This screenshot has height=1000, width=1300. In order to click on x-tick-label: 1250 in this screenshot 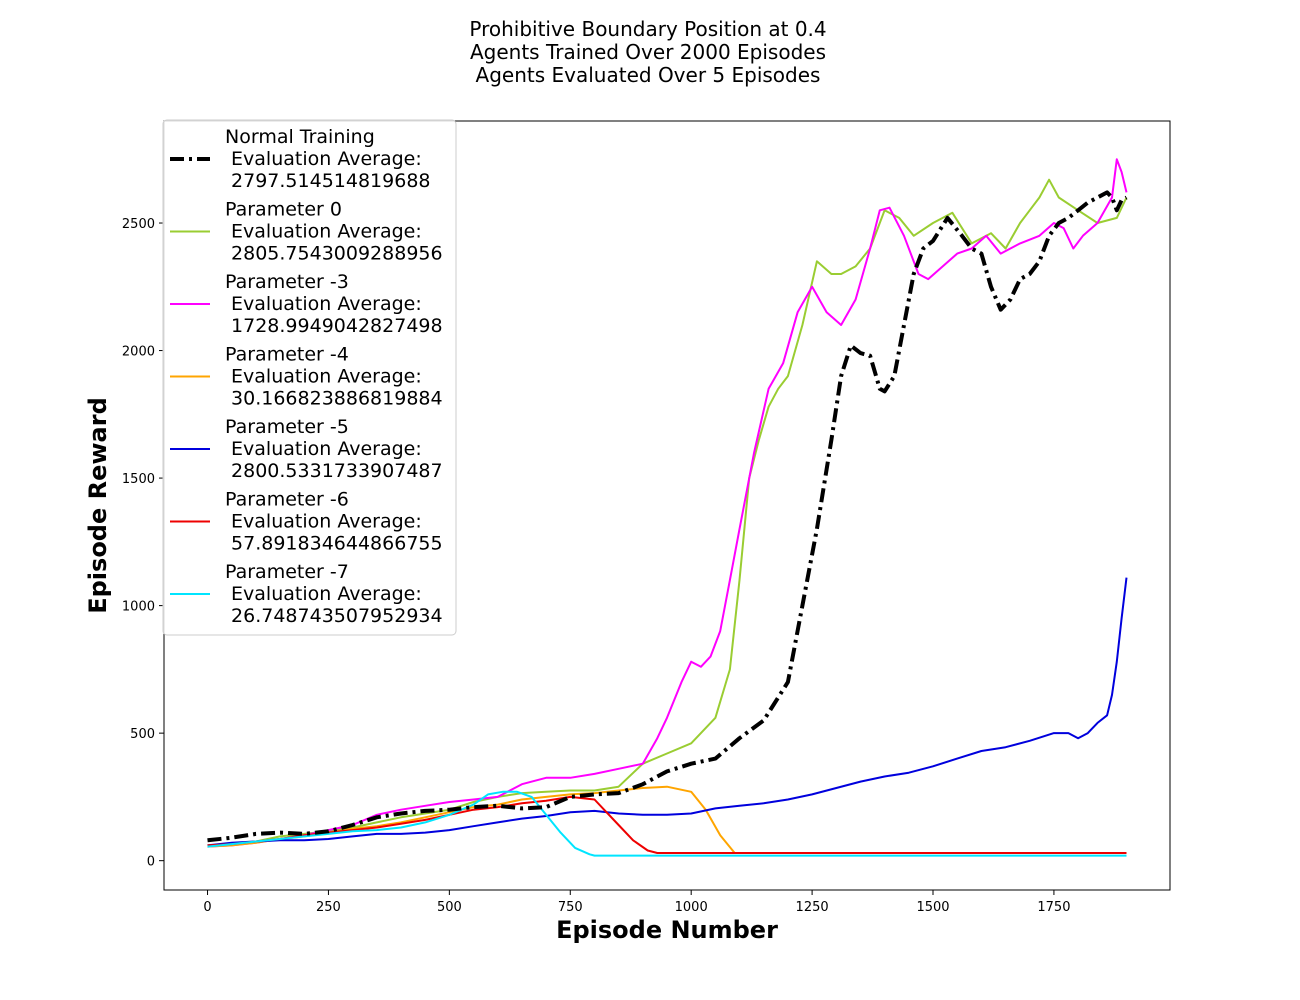, I will do `click(812, 907)`.